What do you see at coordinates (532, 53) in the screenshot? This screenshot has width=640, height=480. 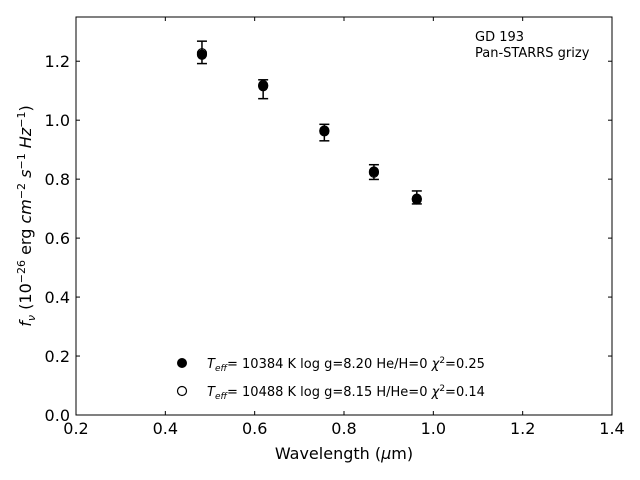 I see `annotation-survey: Pan-STARRS grizy` at bounding box center [532, 53].